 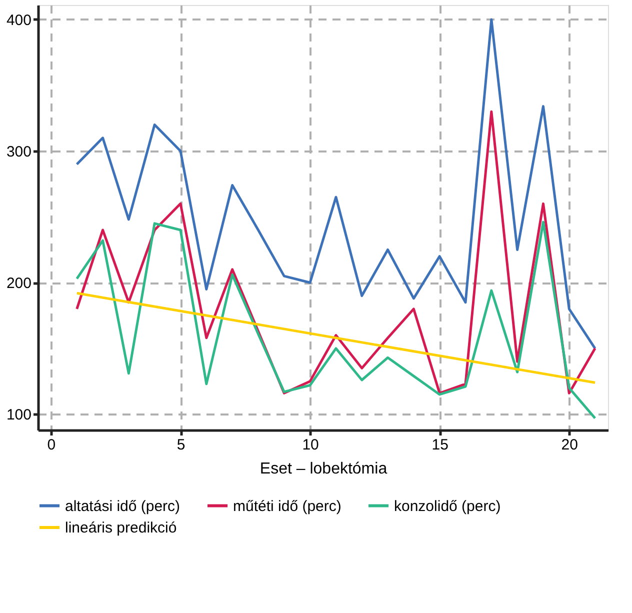 I want to click on x-axis-title: Eset – lobektómia, so click(x=324, y=469).